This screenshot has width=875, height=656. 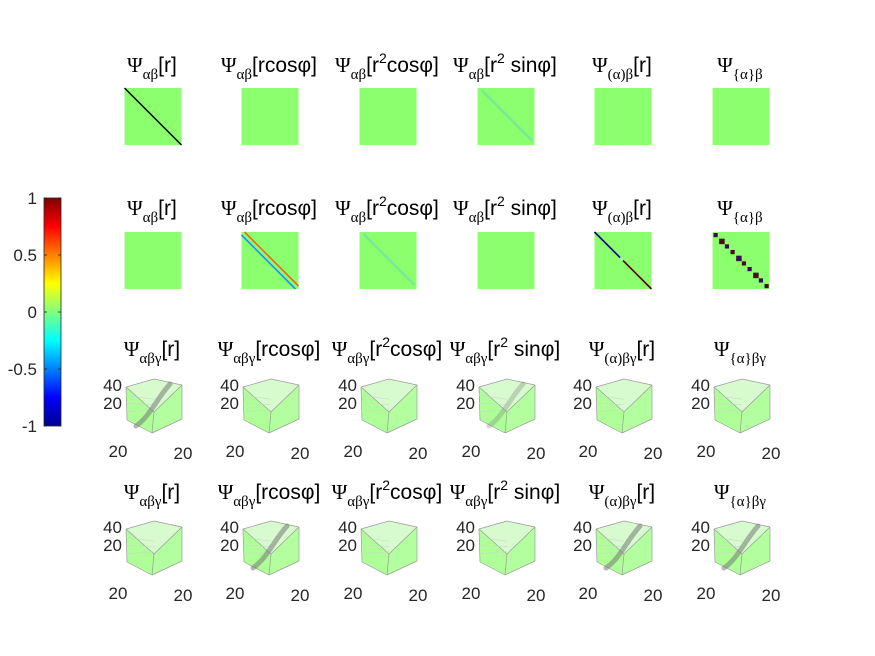 What do you see at coordinates (153, 99) in the screenshot?
I see `matrix-panel: Ψαβ[r]` at bounding box center [153, 99].